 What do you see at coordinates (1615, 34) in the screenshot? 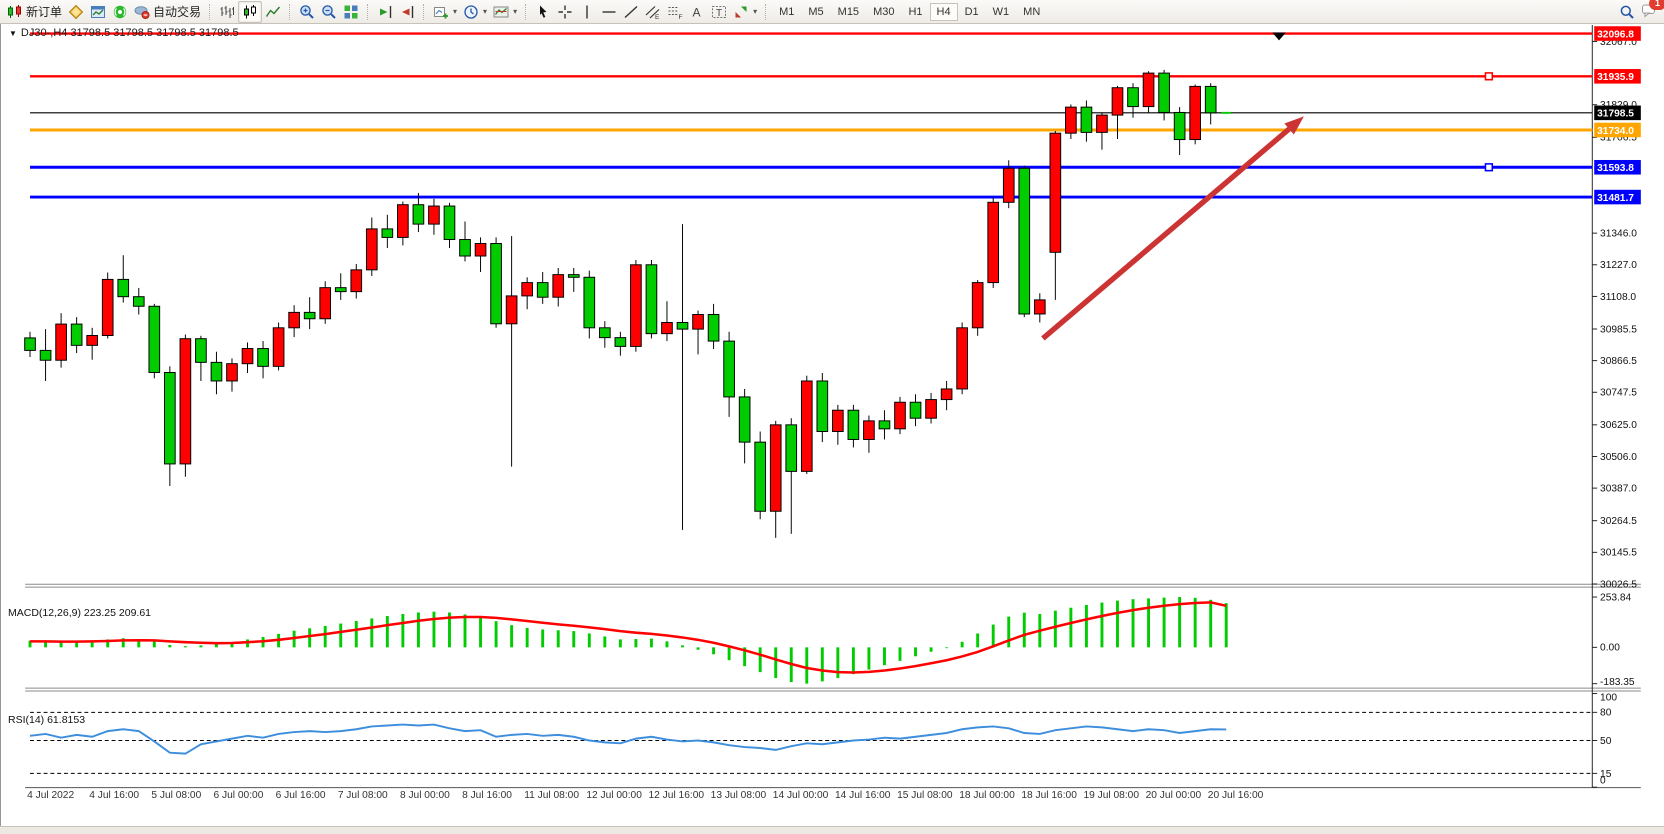
I see `svg-text: 32096.8` at bounding box center [1615, 34].